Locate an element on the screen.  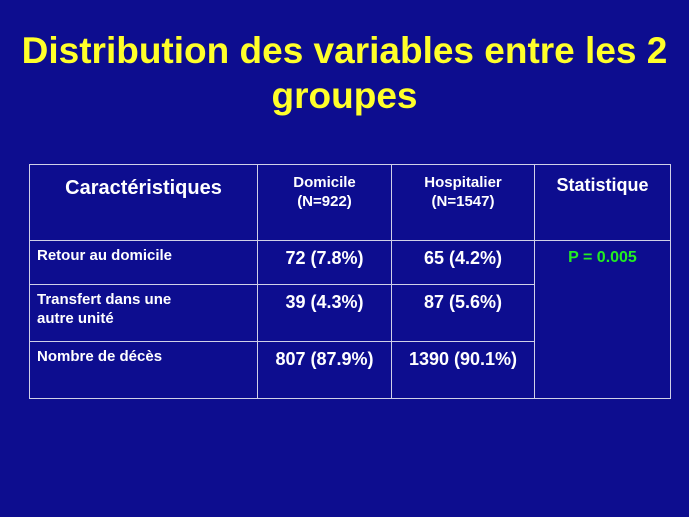
table-row: Nombre de décès 807 (87.9%) 1390 (90.1%) is located at coordinates (350, 370).